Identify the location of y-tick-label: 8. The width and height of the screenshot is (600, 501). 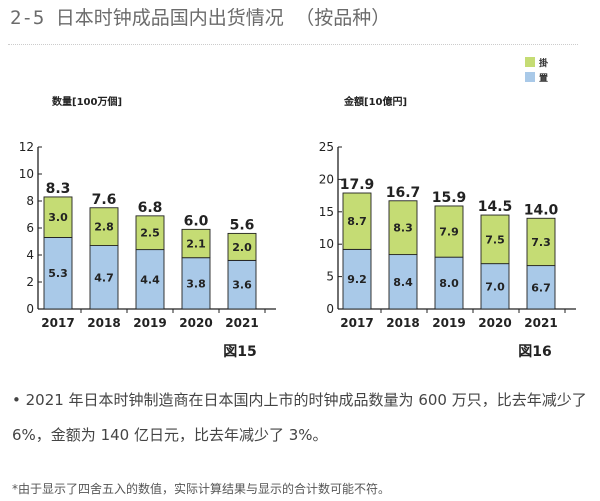
(30, 201).